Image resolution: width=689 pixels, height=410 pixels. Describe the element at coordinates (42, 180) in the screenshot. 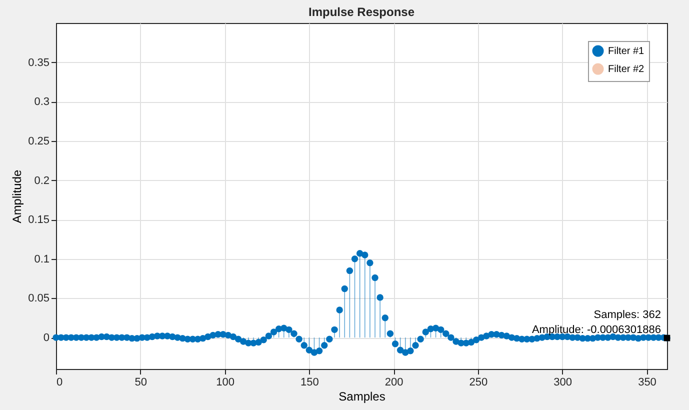

I see `y-tick-label: 0.2` at that location.